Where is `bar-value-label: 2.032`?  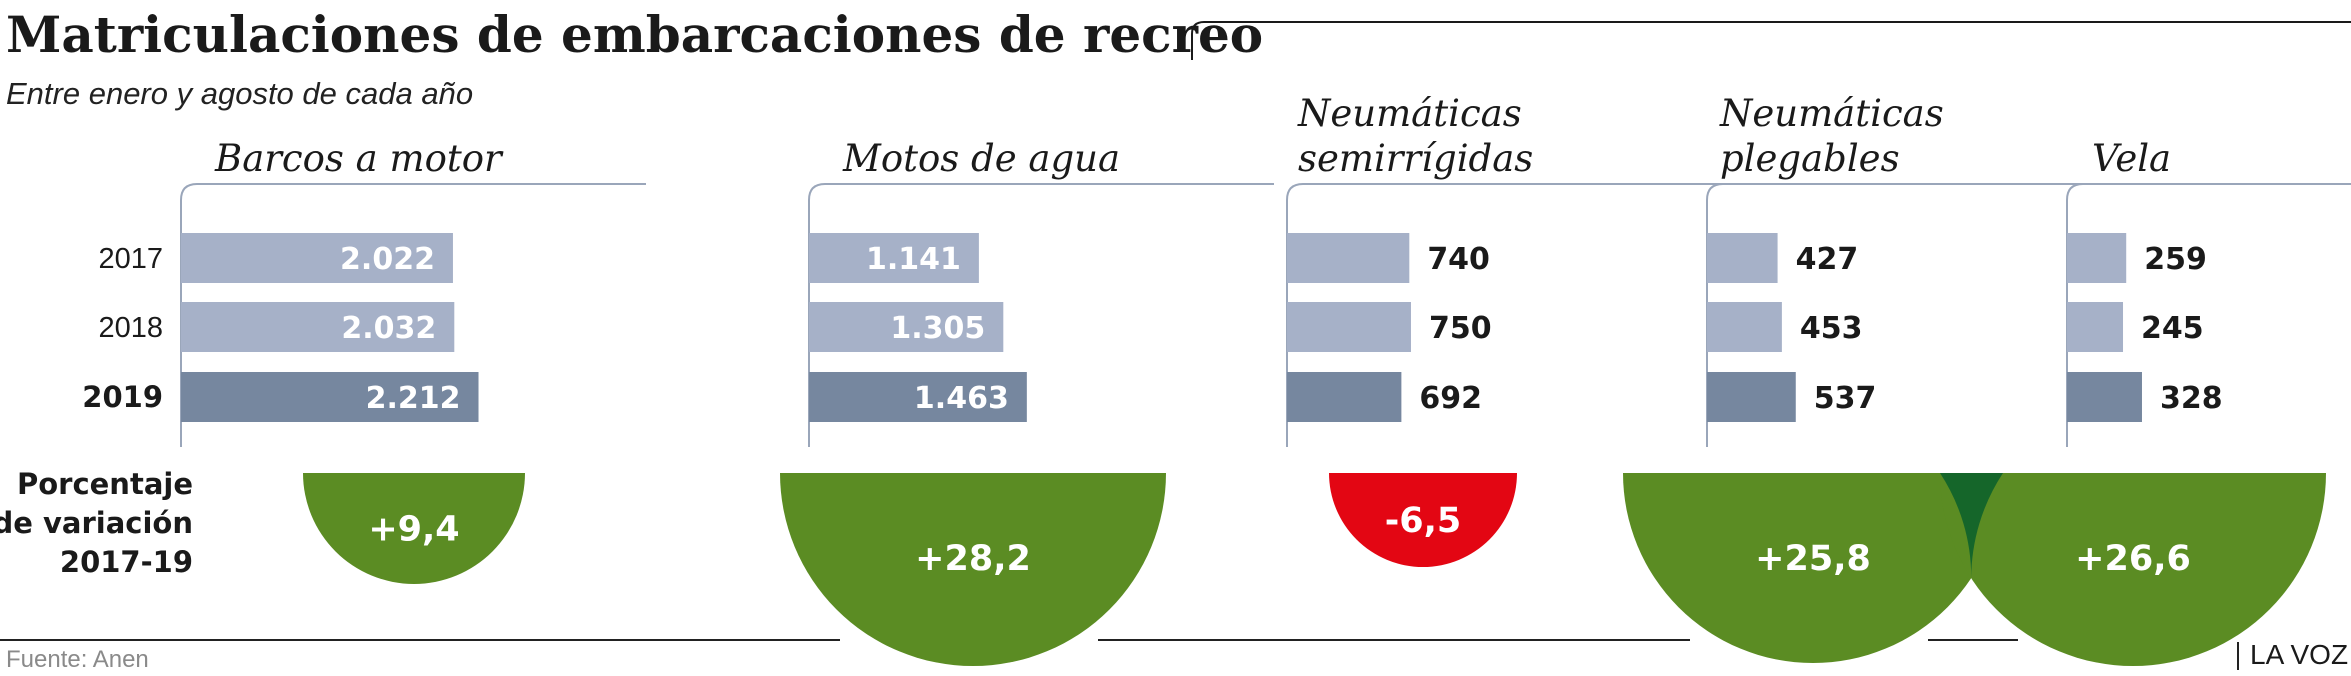 bar-value-label: 2.032 is located at coordinates (388, 328).